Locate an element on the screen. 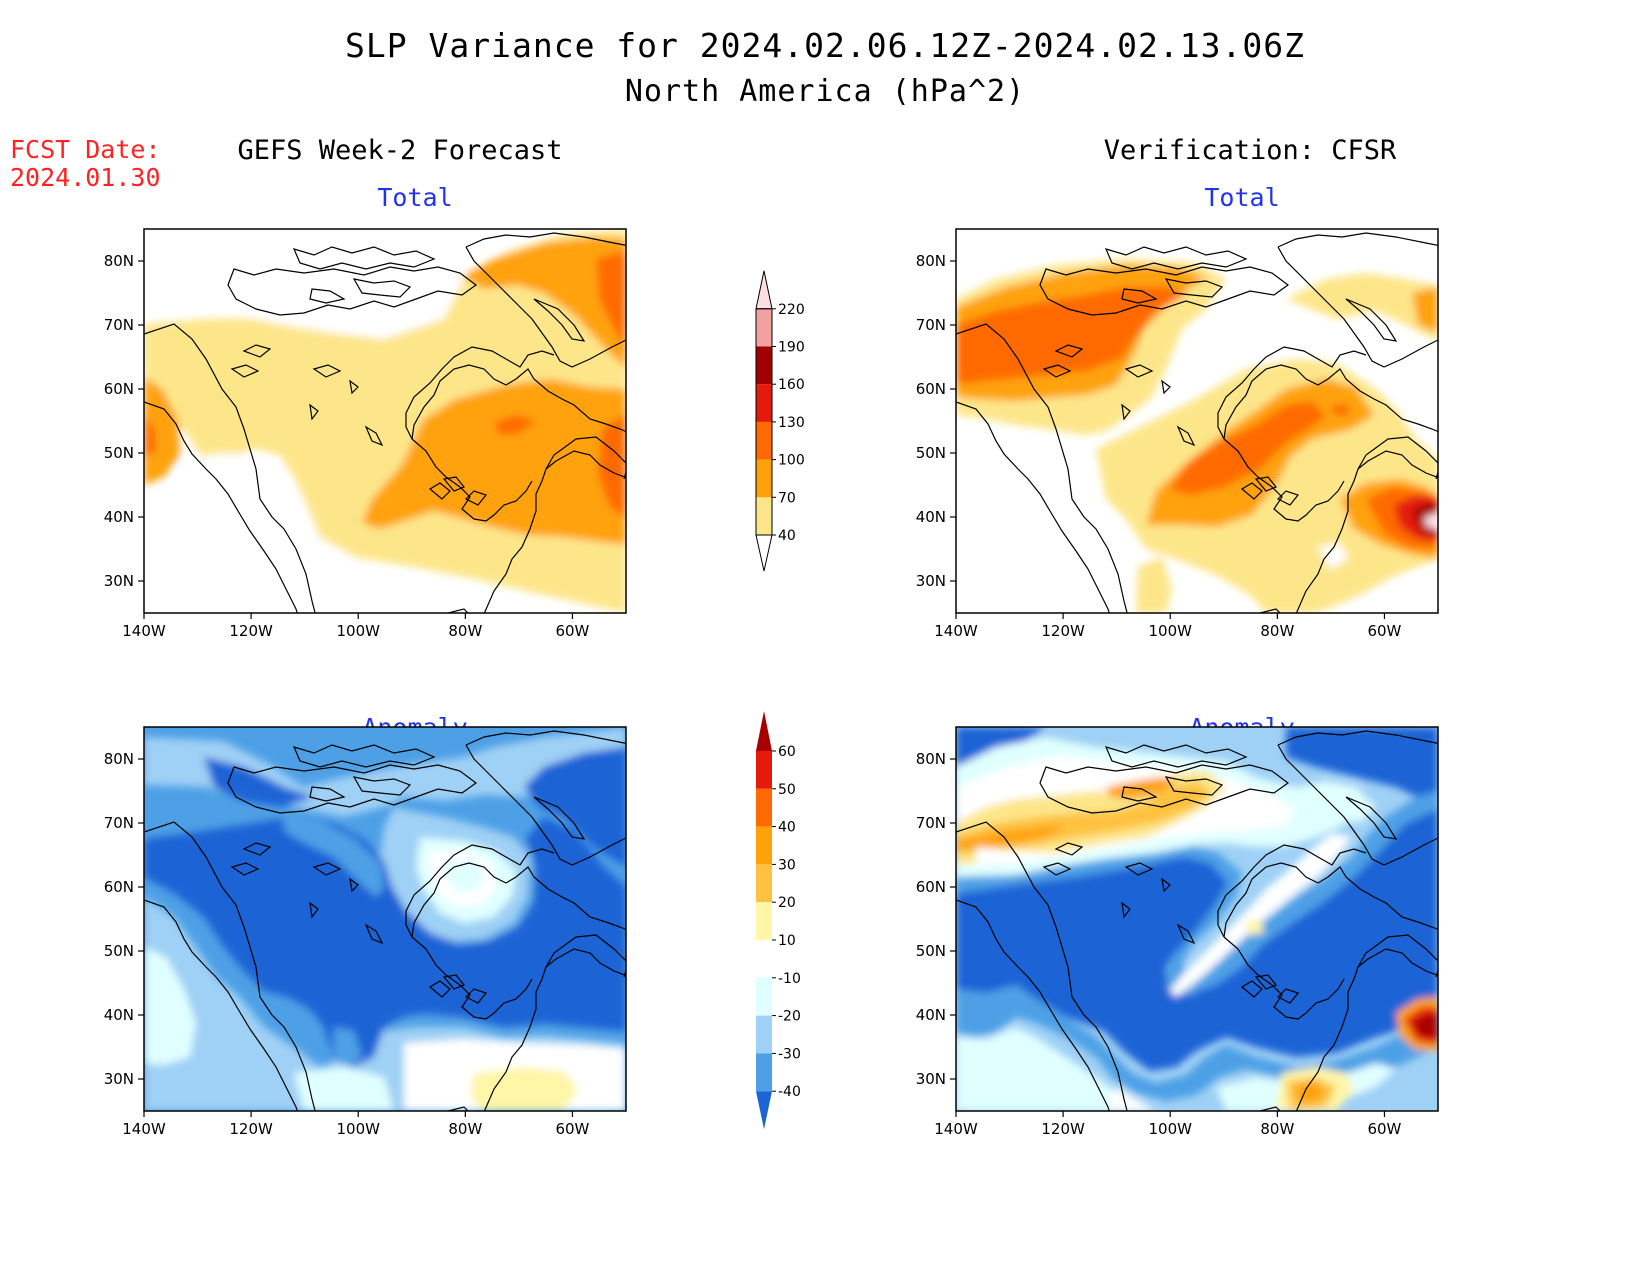 The width and height of the screenshot is (1650, 1275). lat-tick-label-verify-anomaly: 50N is located at coordinates (931, 951).